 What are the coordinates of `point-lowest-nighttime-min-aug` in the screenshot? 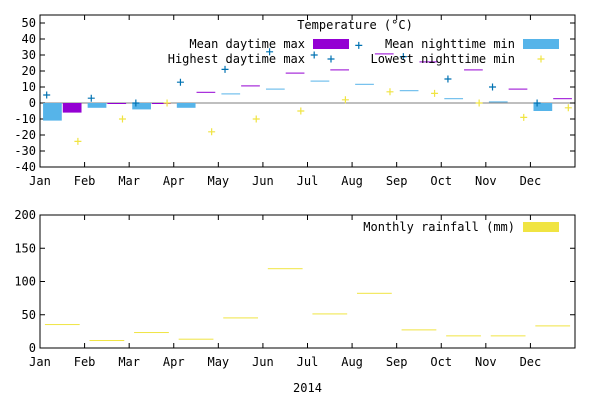 It's located at (390, 92).